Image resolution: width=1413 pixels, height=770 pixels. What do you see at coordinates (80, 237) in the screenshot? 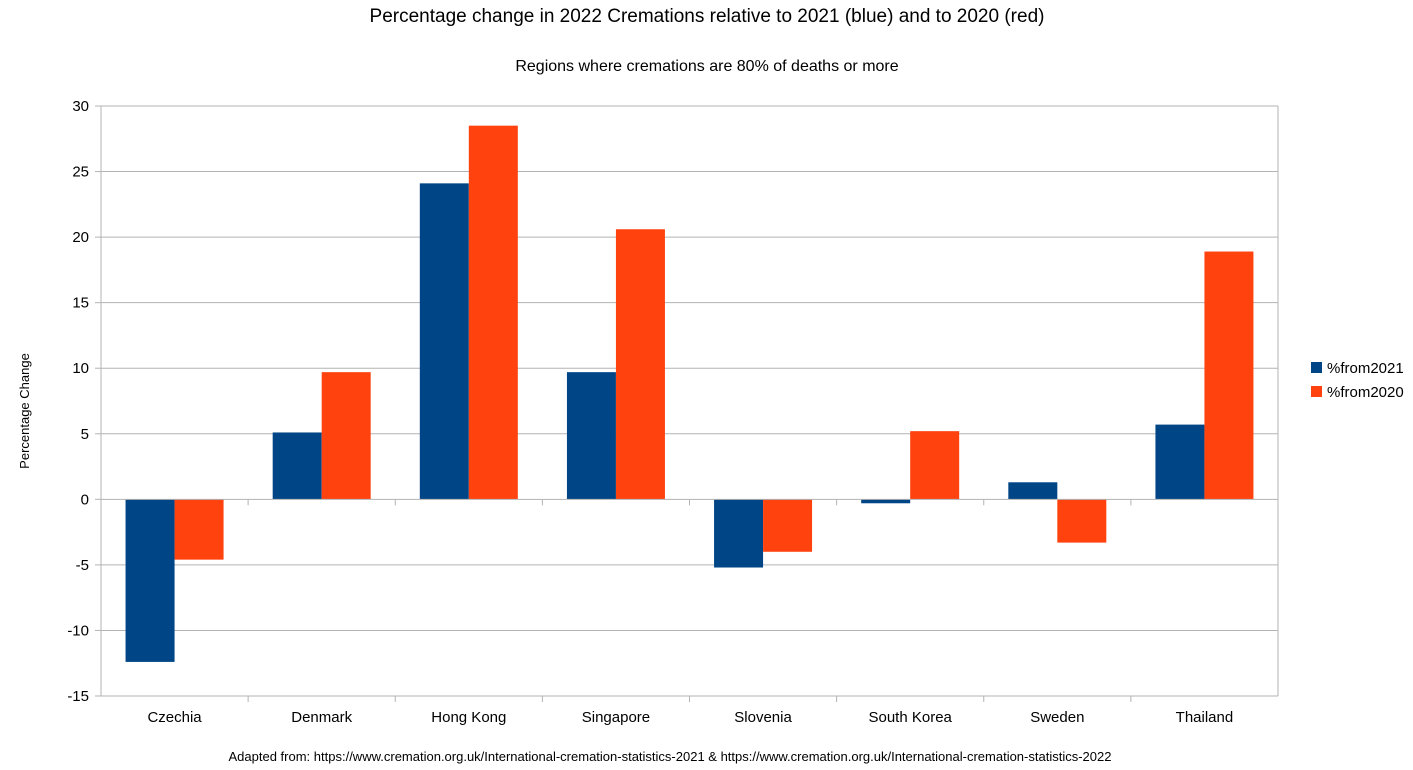
I see `y-tick-label: 20` at bounding box center [80, 237].